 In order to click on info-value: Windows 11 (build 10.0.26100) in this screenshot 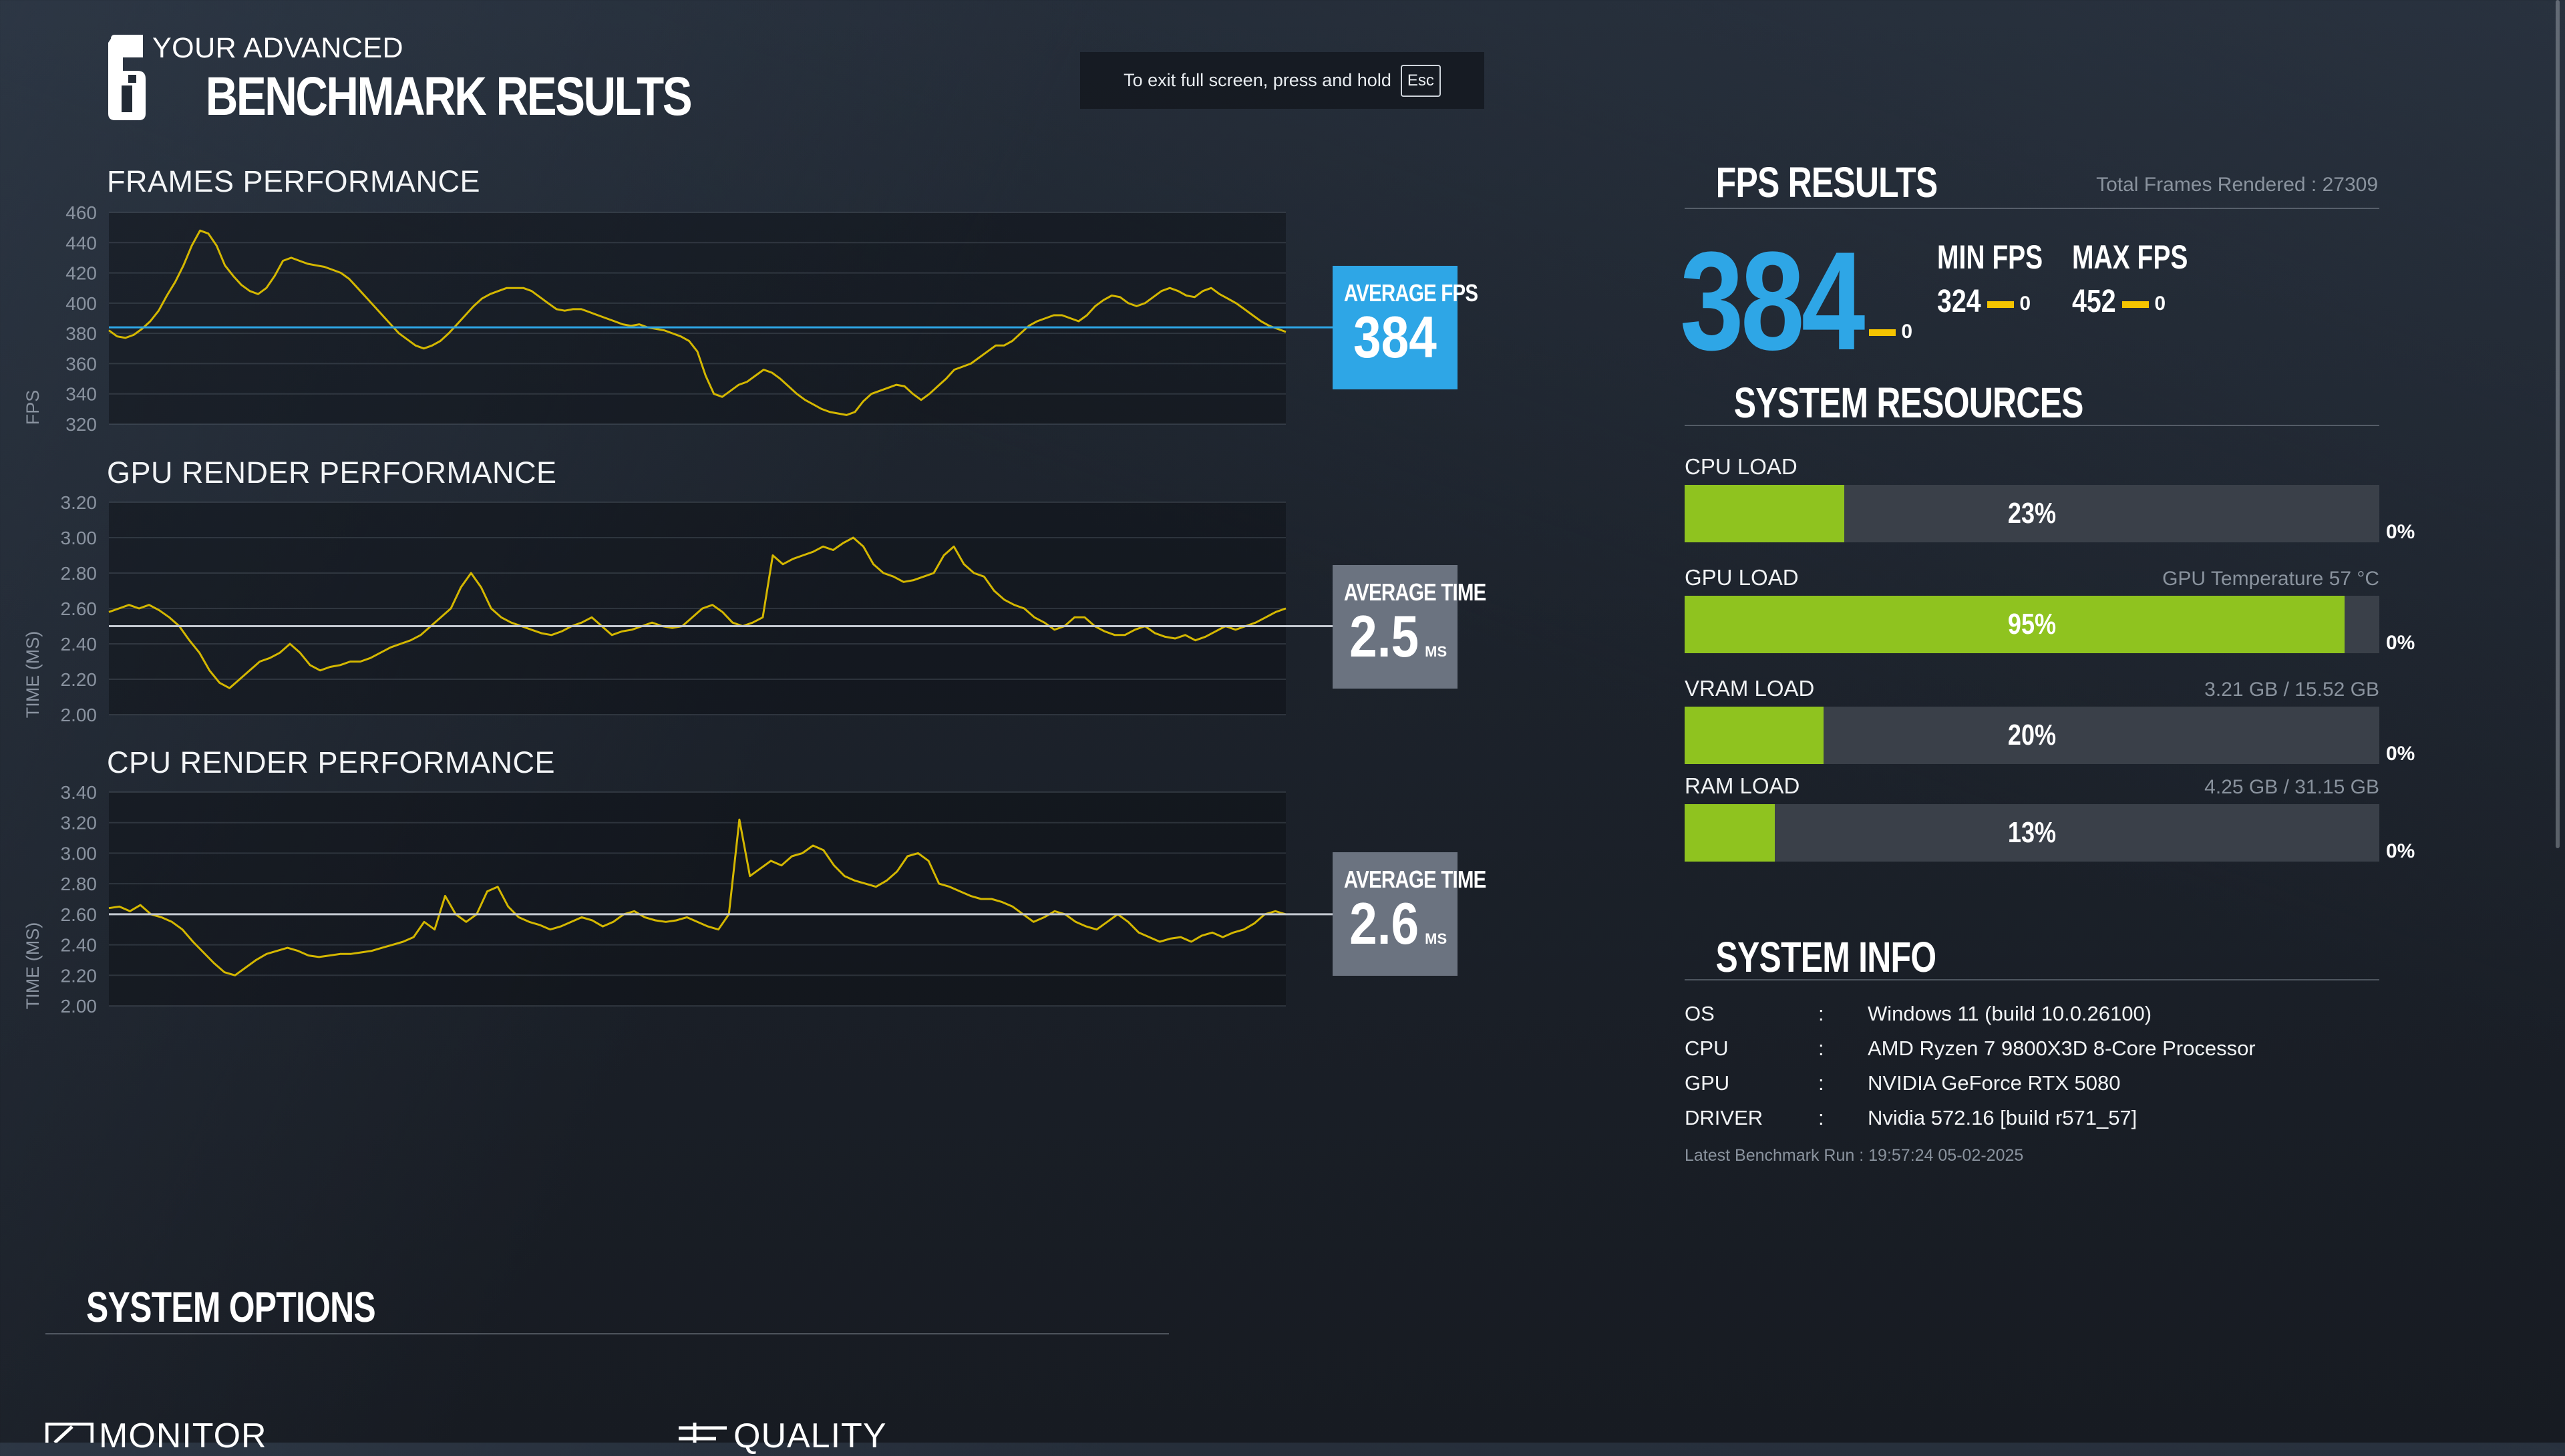, I will do `click(2010, 1014)`.